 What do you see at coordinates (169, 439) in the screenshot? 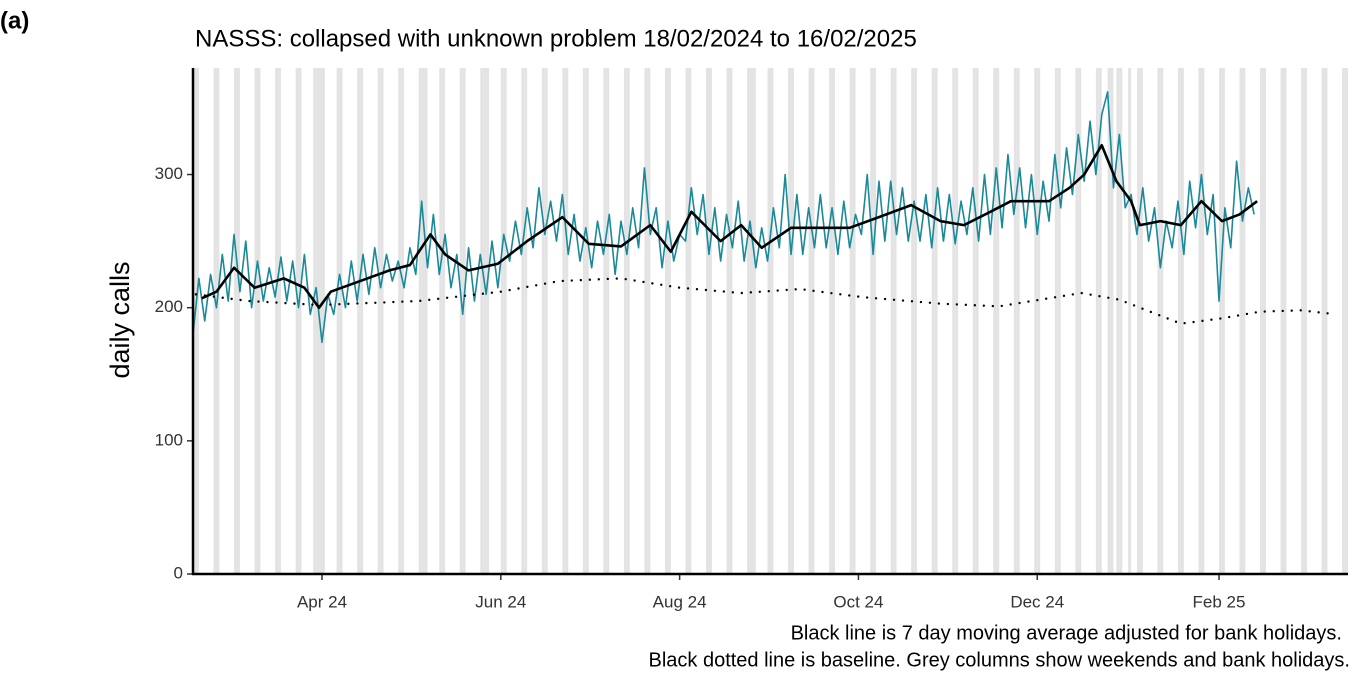
I see `y-tick-label: 100` at bounding box center [169, 439].